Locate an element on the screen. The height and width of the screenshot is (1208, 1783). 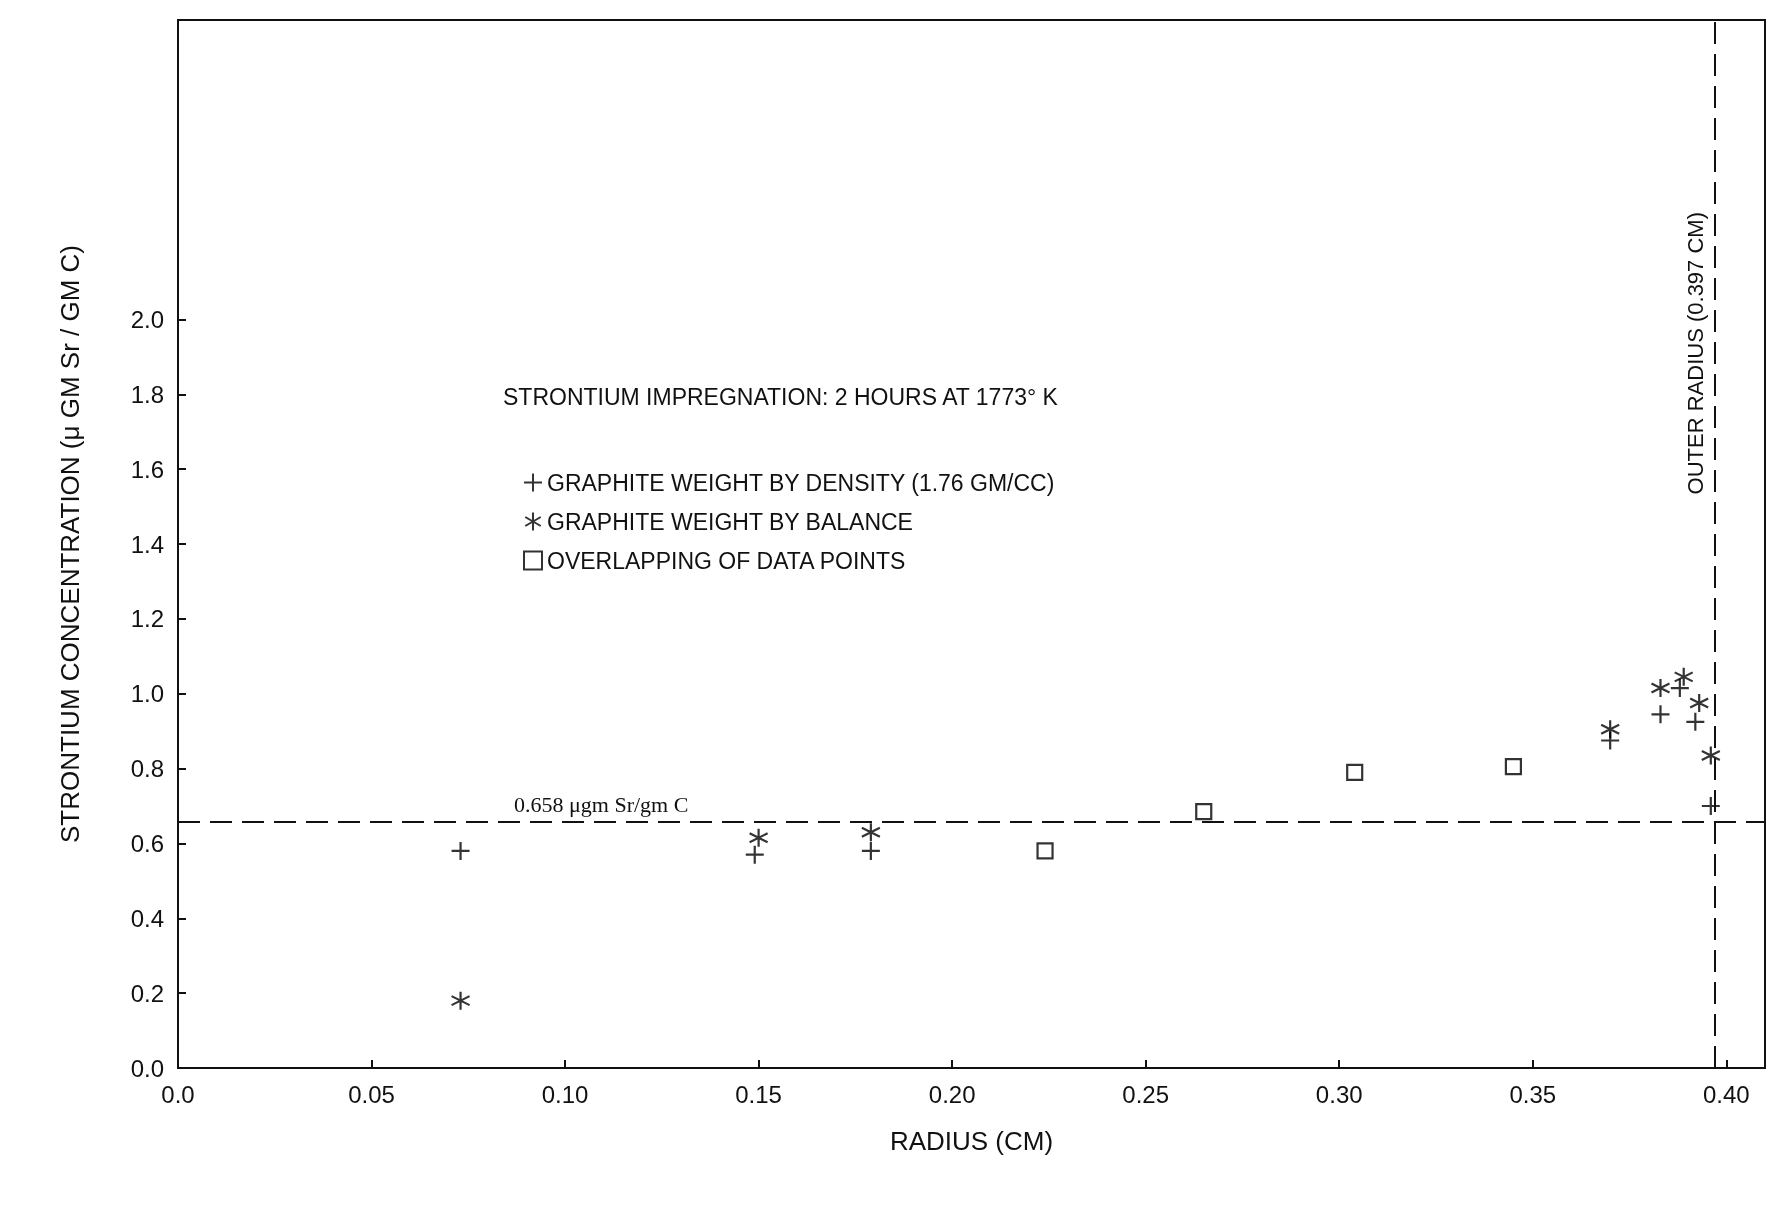
x-tick-label: 0.20 is located at coordinates (952, 1094).